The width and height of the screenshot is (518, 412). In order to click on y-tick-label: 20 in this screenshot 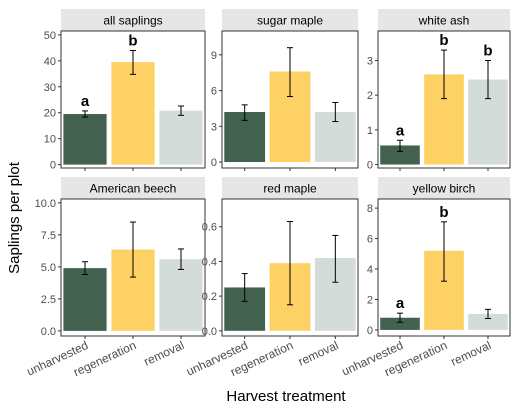, I will do `click(50, 114)`.